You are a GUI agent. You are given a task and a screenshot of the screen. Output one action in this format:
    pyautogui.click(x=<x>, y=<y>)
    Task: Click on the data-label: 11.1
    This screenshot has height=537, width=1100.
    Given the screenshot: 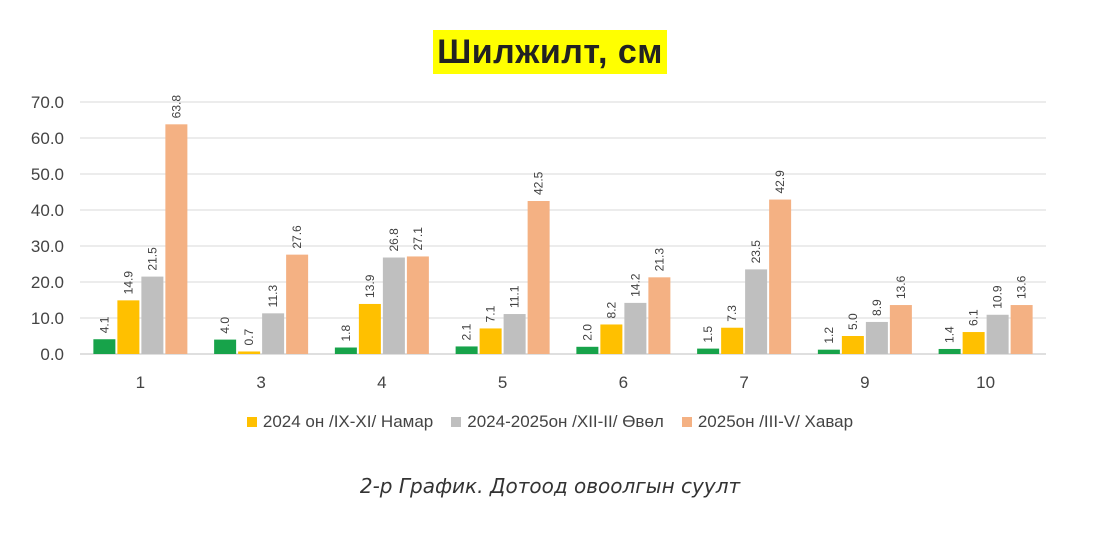 What is the action you would take?
    pyautogui.click(x=515, y=296)
    